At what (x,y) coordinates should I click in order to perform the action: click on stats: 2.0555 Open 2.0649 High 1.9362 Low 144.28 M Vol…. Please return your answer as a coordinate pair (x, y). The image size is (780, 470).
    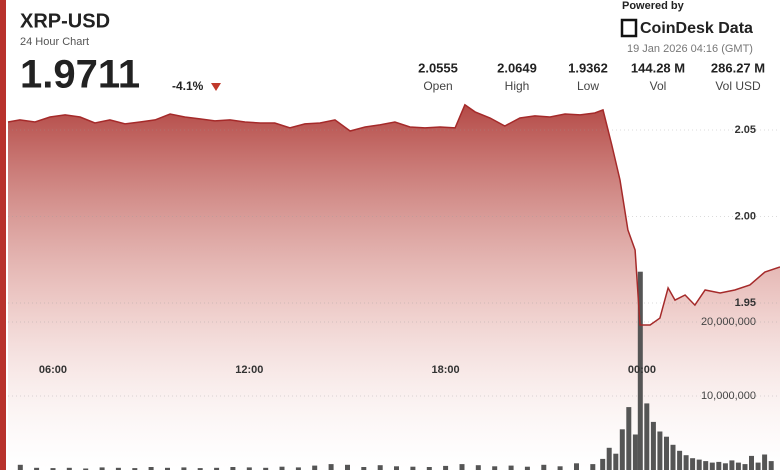
    Looking at the image, I should click on (591, 76).